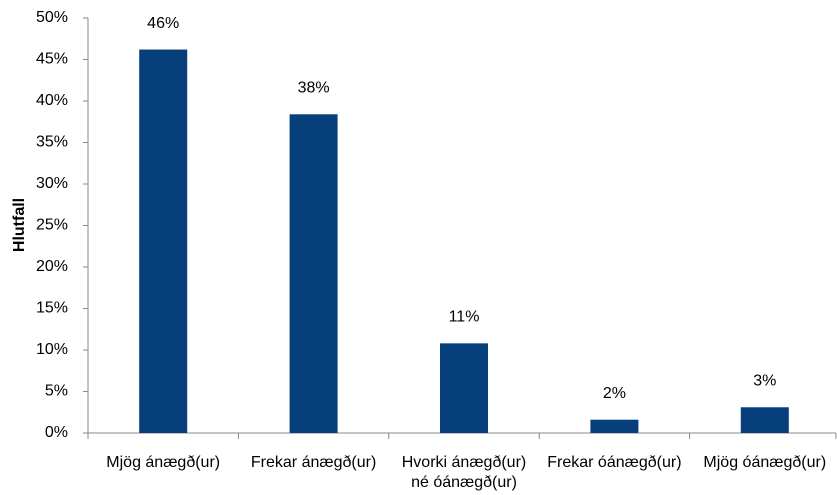 This screenshot has width=837, height=495. What do you see at coordinates (52, 349) in the screenshot?
I see `y-tick-label: 10%` at bounding box center [52, 349].